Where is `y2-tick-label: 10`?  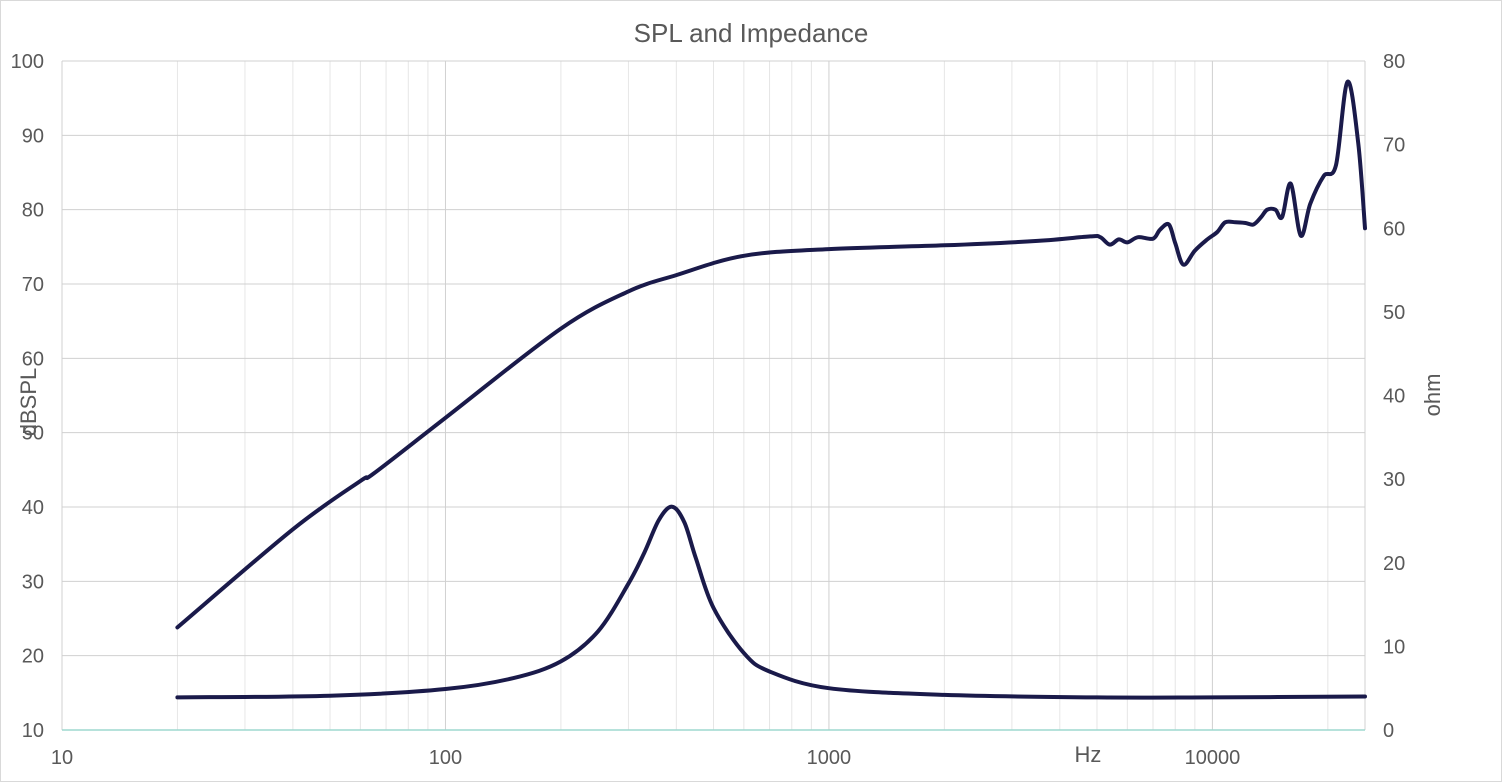 y2-tick-label: 10 is located at coordinates (1394, 647).